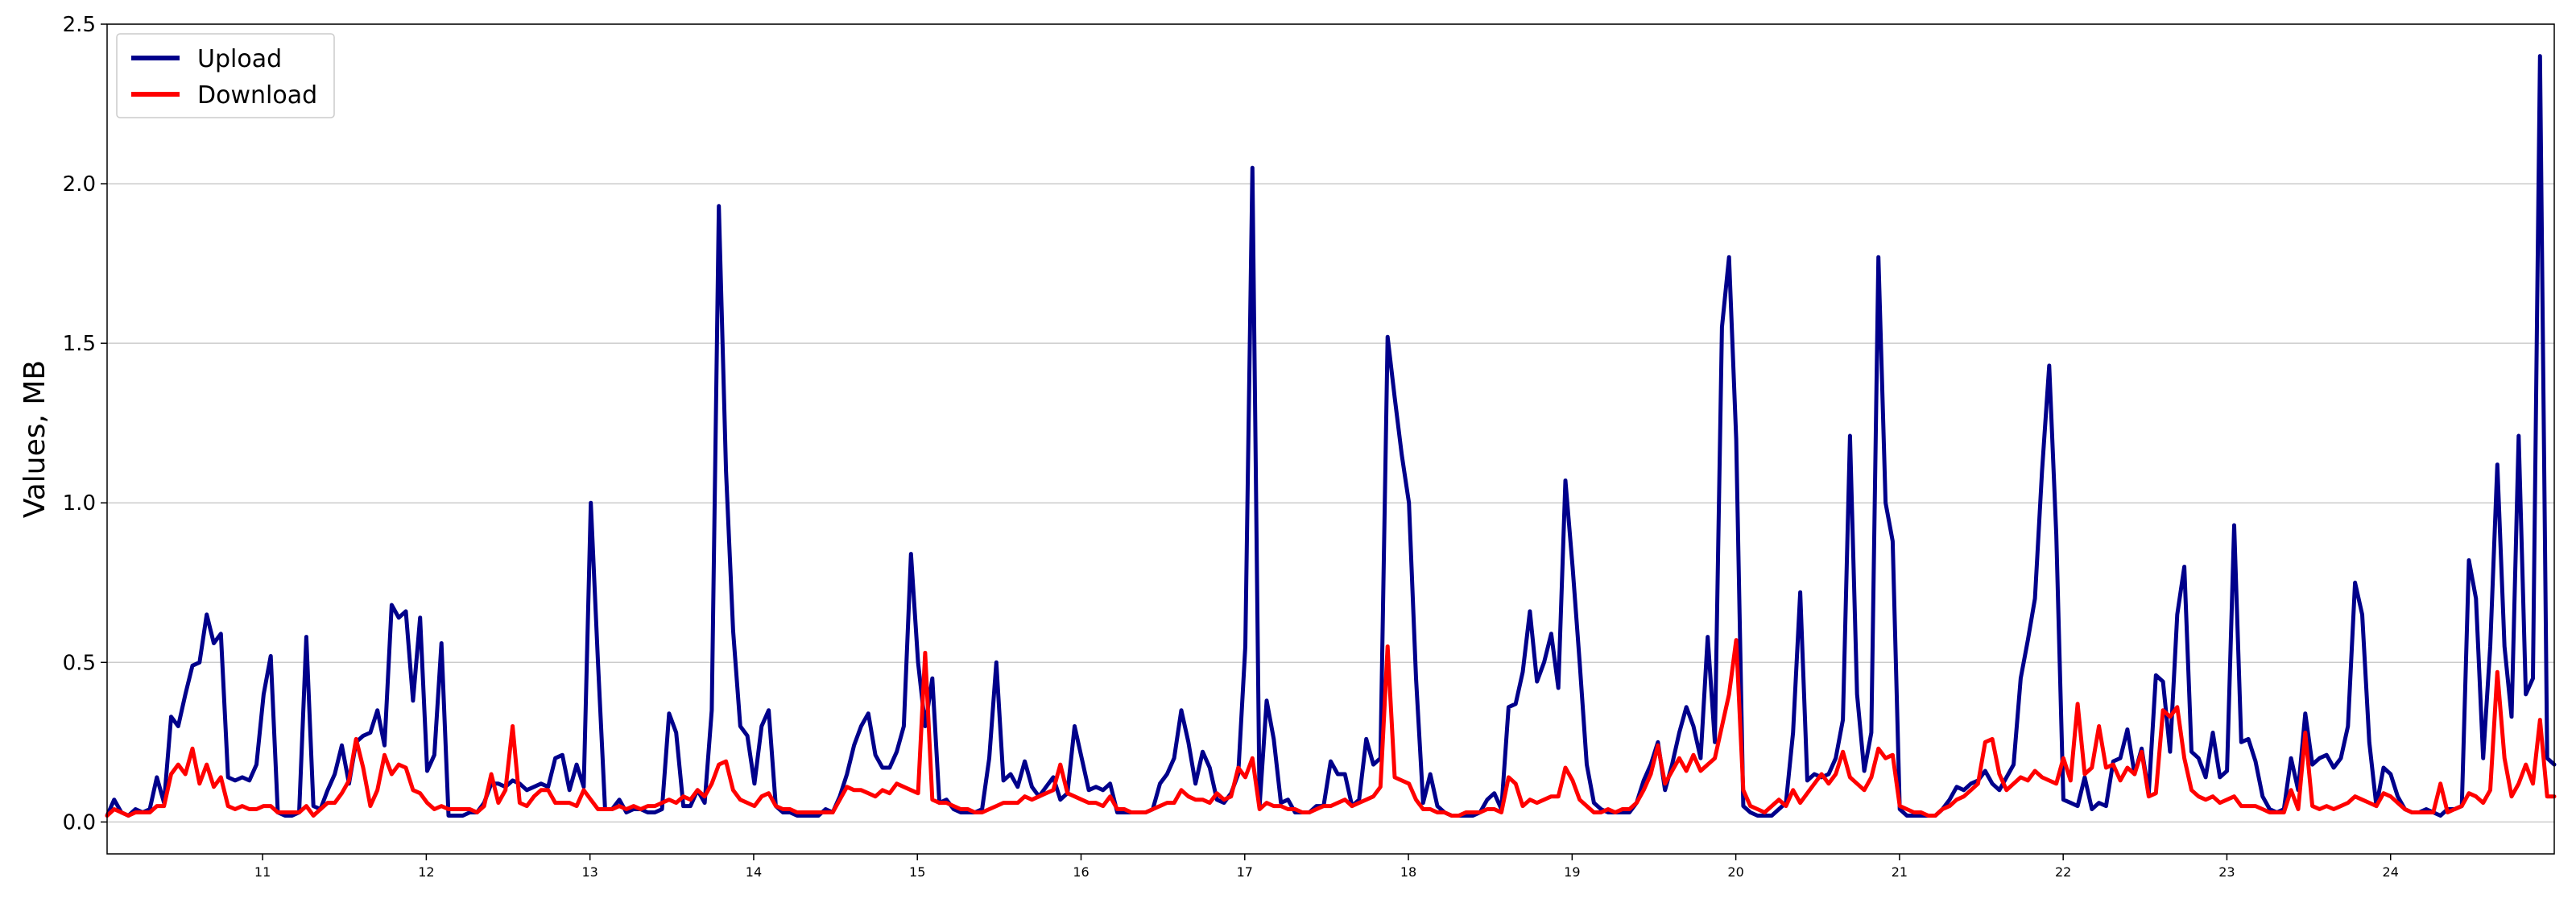 The width and height of the screenshot is (2576, 899). I want to click on x-tick-label-2: 13, so click(589, 872).